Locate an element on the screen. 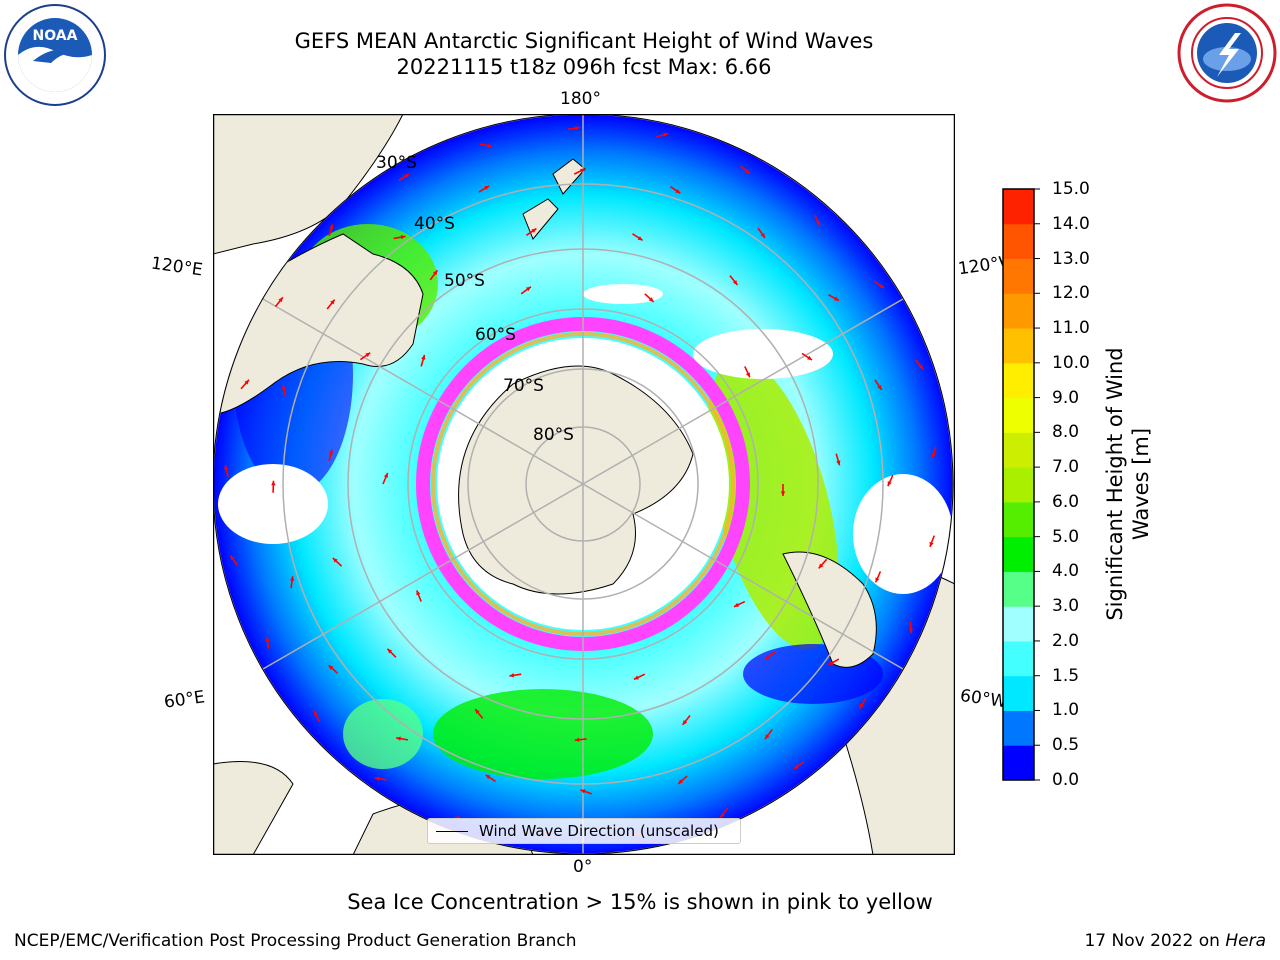  lon-label-120e: 120°E is located at coordinates (176, 267).